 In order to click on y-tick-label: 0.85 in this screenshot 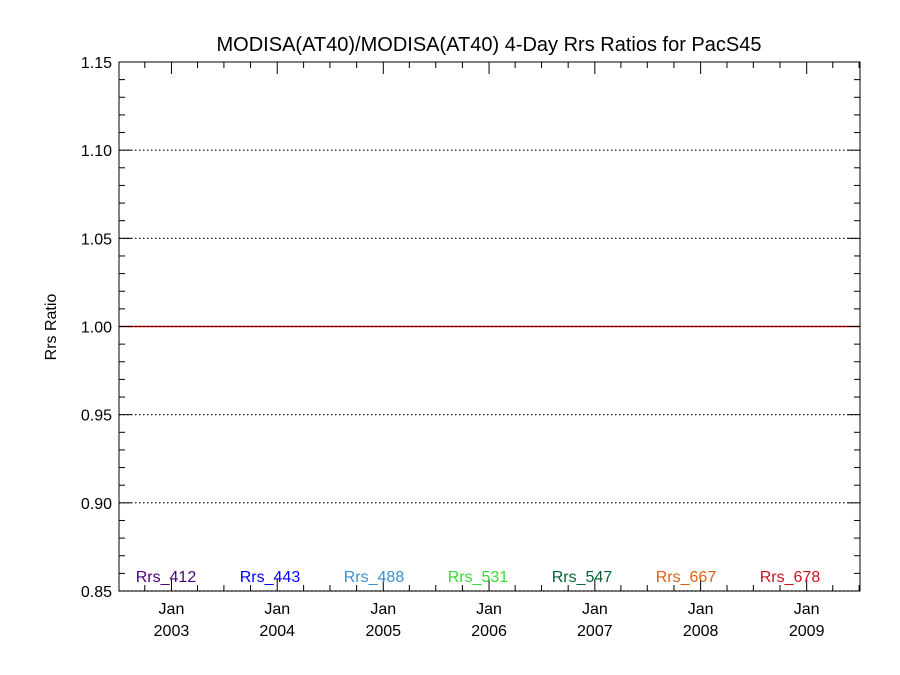, I will do `click(96, 592)`.